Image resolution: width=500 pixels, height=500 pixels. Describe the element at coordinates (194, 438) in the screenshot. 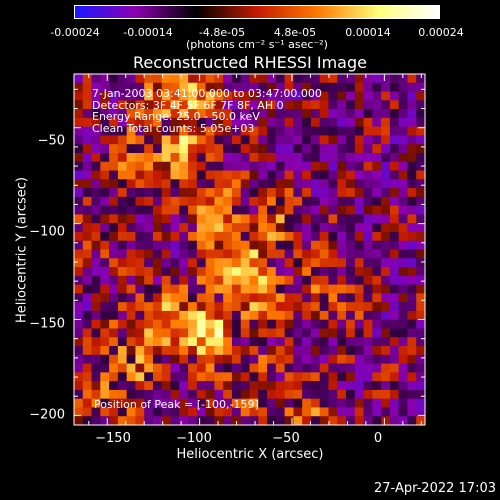

I see `x-tick-label: −100` at that location.